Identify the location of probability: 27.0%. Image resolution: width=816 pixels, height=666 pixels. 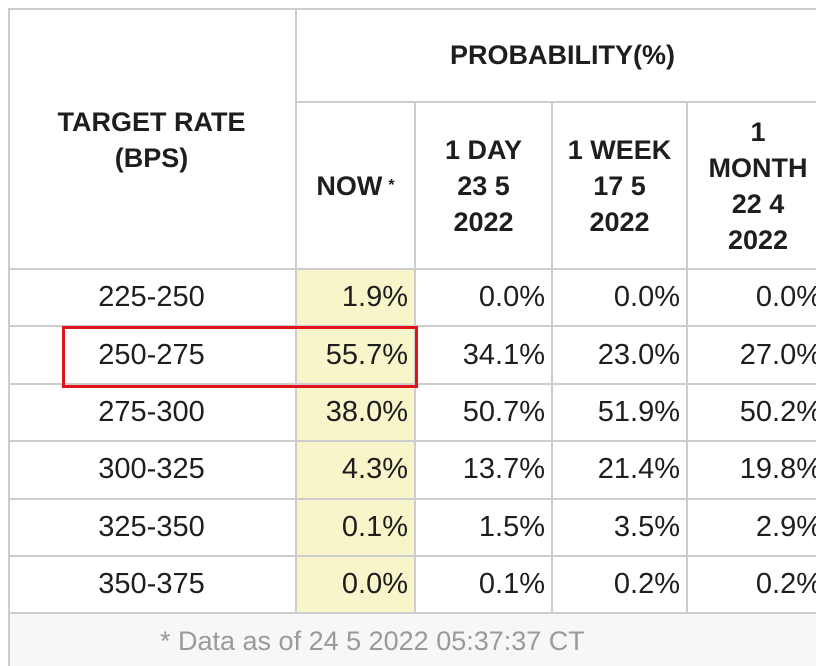
(752, 356).